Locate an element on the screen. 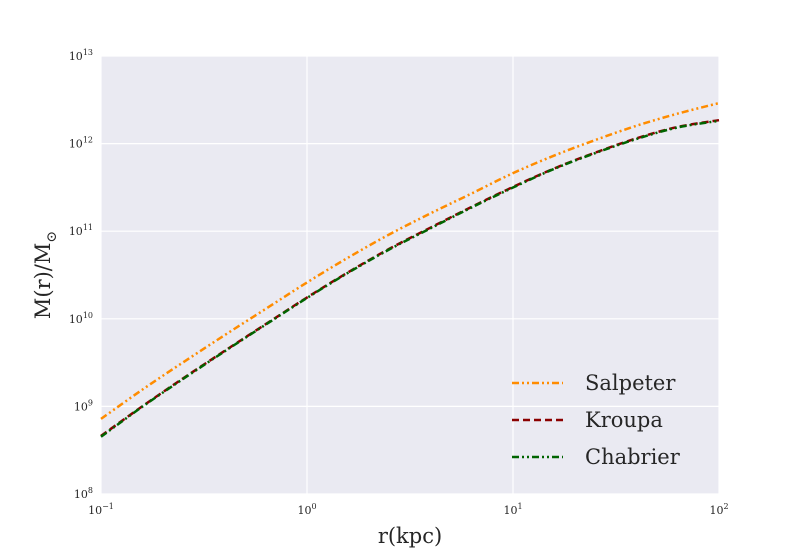 This screenshot has width=800, height=555. y-tick-exponent: 9 is located at coordinates (90, 402).